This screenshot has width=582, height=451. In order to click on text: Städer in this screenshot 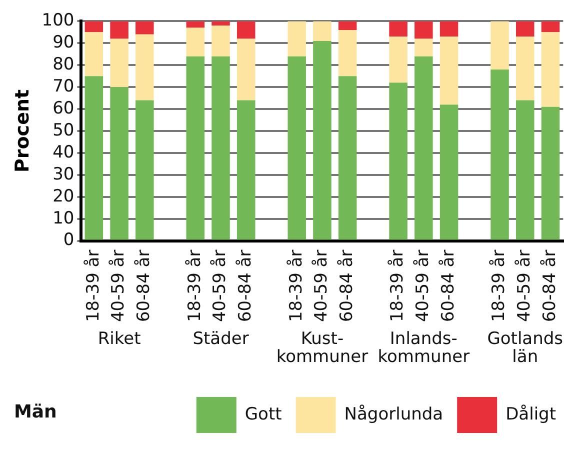, I will do `click(220, 338)`.